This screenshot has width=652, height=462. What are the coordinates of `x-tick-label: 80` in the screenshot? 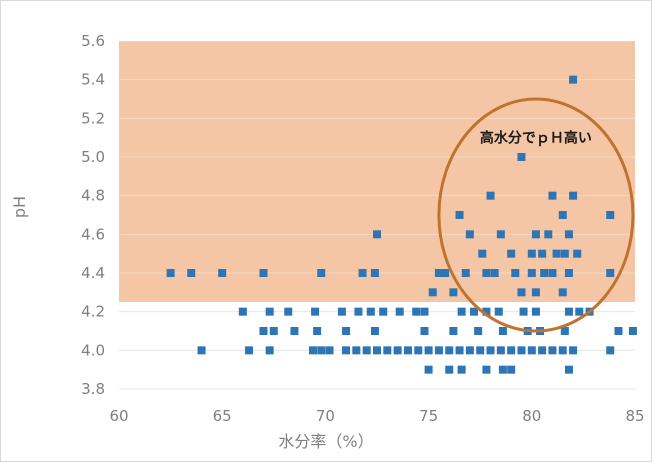 It's located at (531, 416).